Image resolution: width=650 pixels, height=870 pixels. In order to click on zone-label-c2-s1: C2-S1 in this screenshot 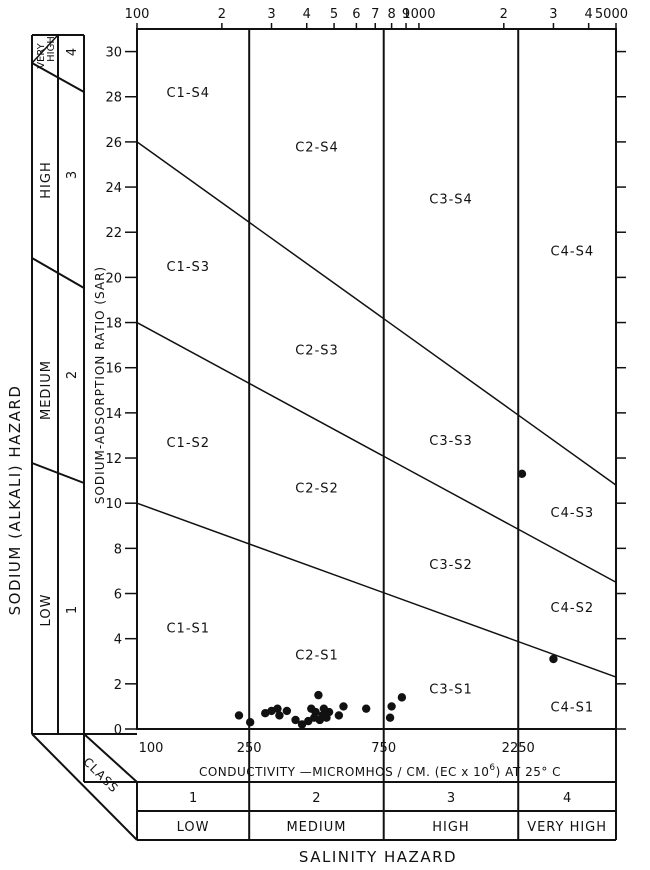, I will do `click(317, 655)`.